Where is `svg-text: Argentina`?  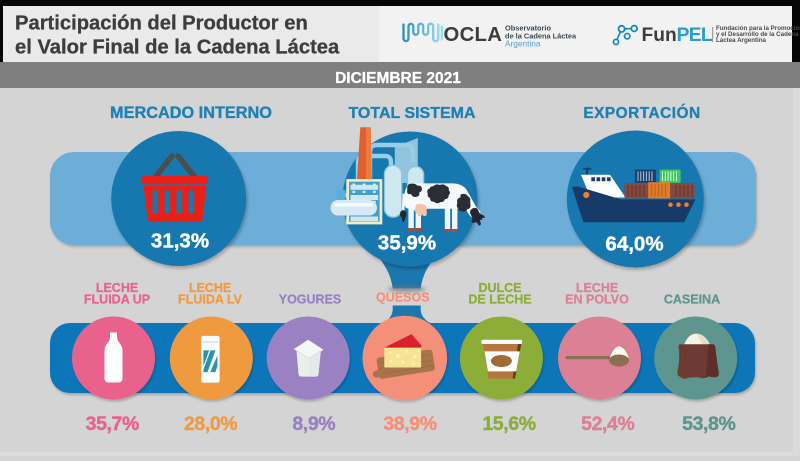
svg-text: Argentina is located at coordinates (523, 44).